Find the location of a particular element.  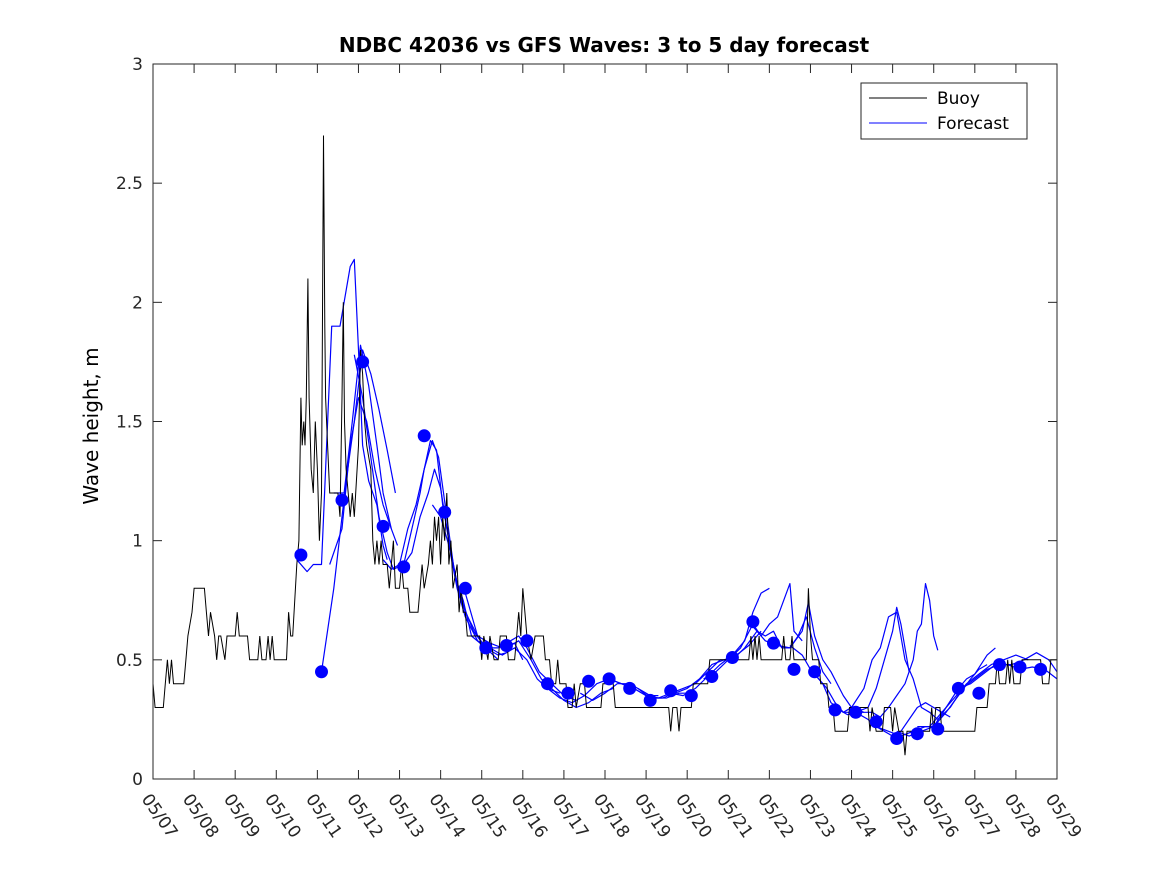

x-tick-label: 05/17 is located at coordinates (570, 816).